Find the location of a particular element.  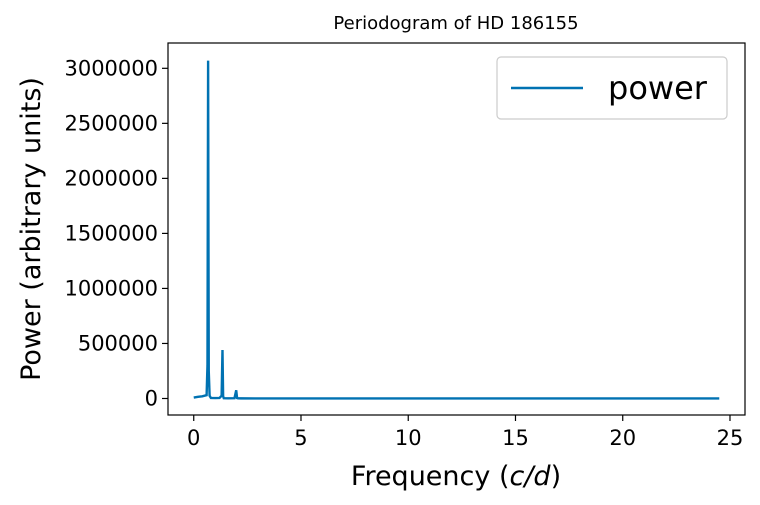

x-axis-label-suffix: ) is located at coordinates (556, 476).